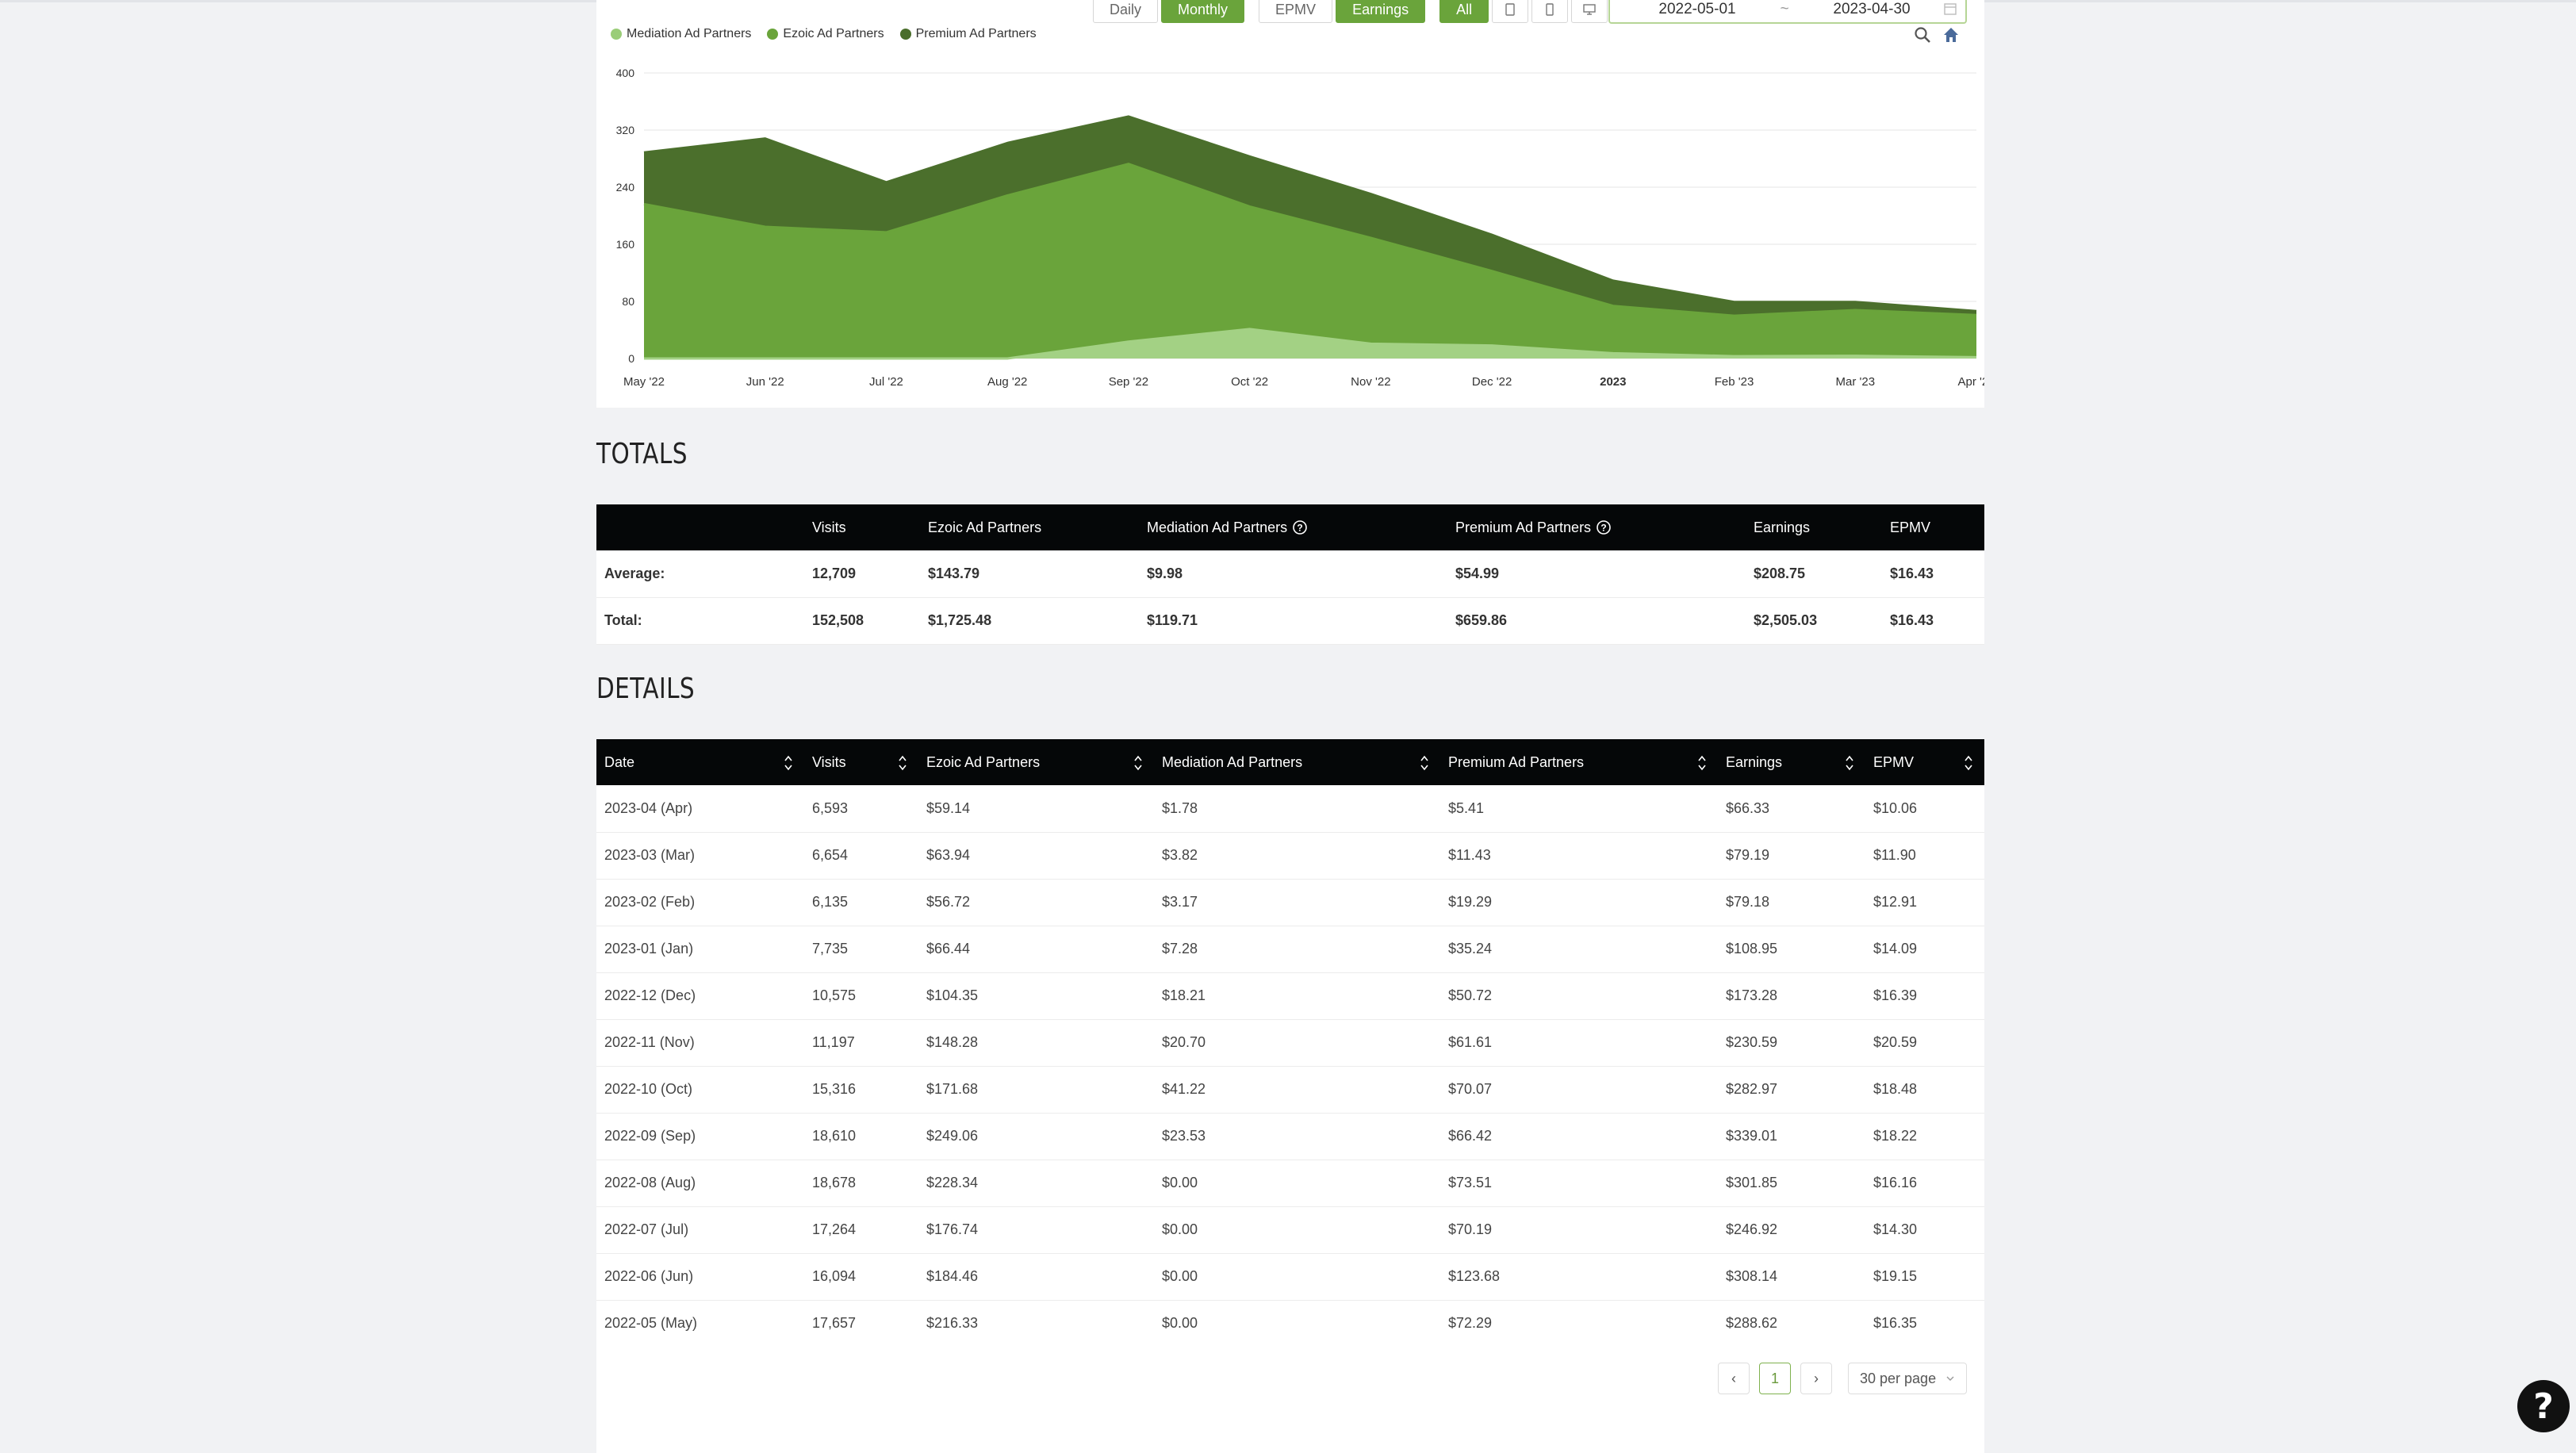 The width and height of the screenshot is (2576, 1453). I want to click on table-cell: $70.19, so click(1579, 1230).